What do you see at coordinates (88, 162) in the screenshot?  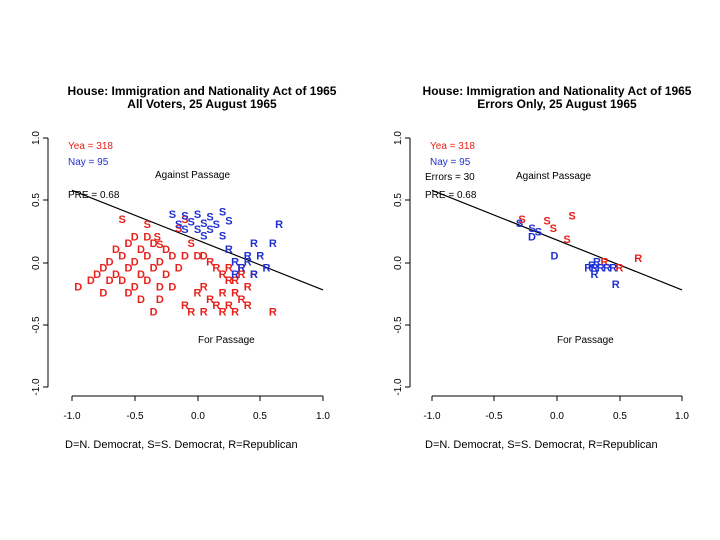 I see `nay-count-label: Nay = 95` at bounding box center [88, 162].